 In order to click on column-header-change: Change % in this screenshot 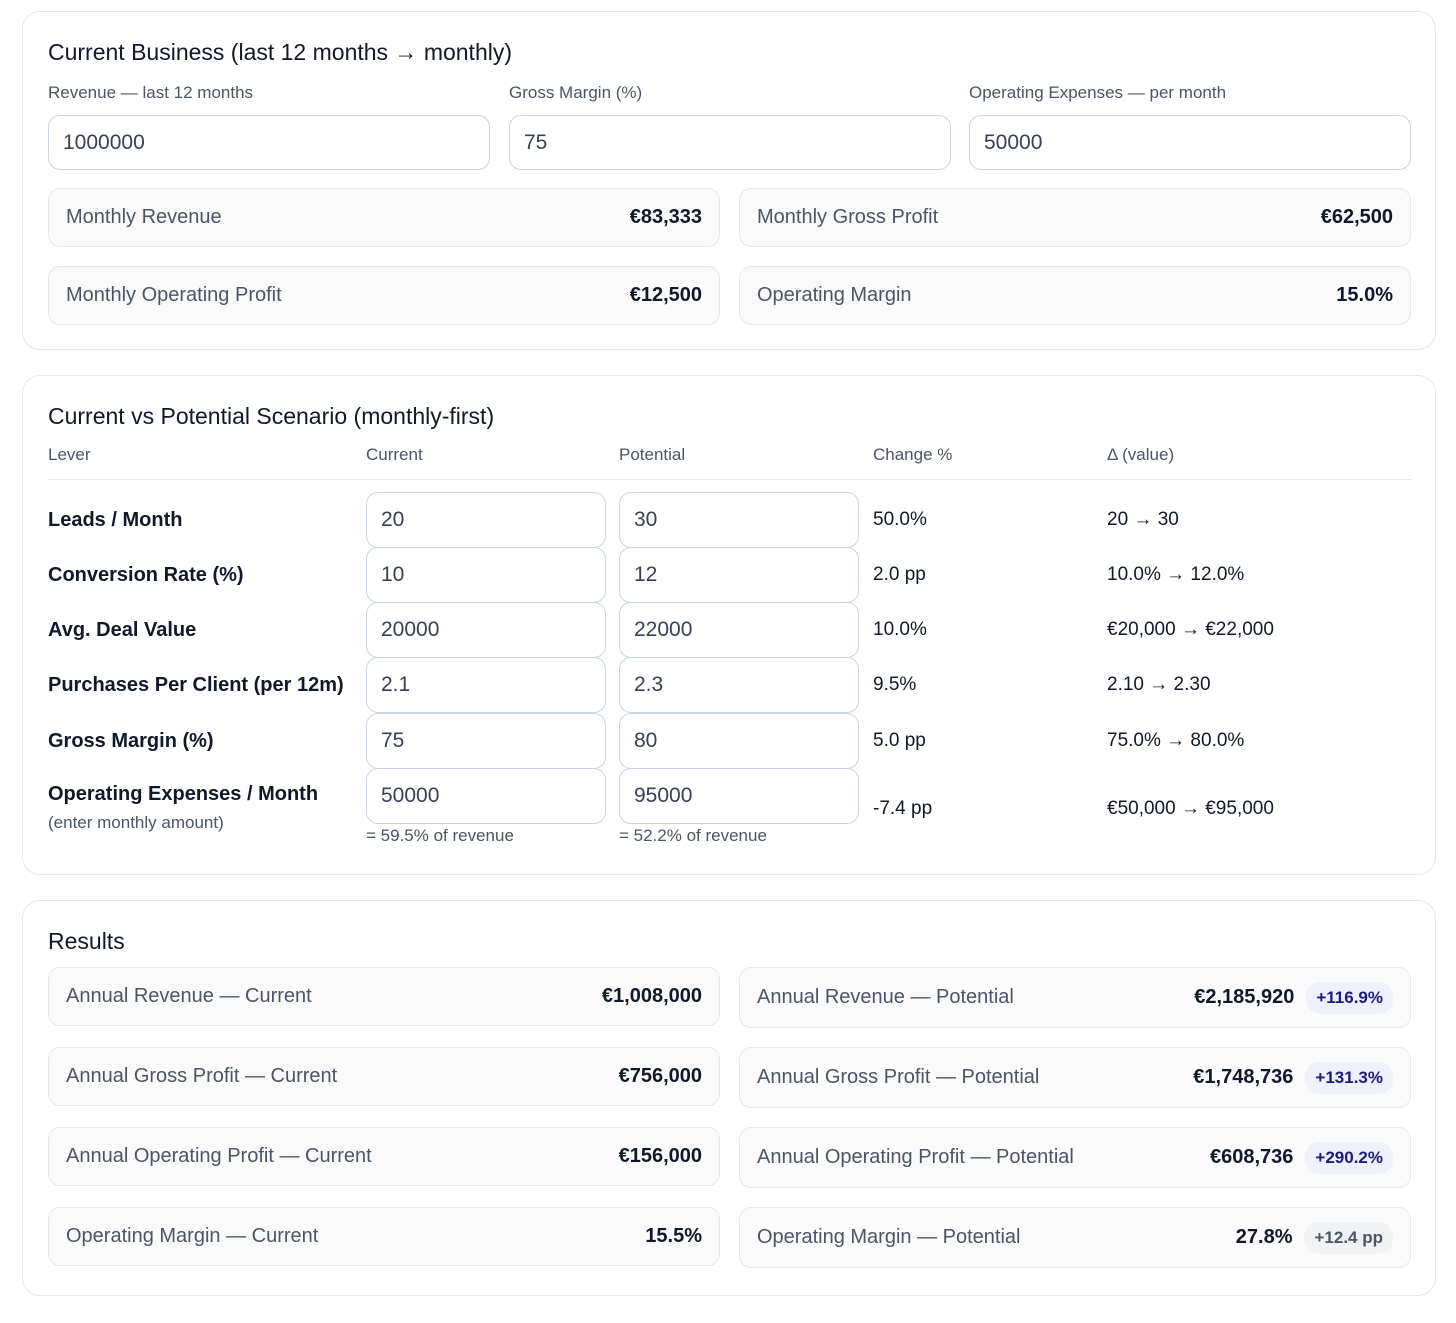, I will do `click(913, 454)`.